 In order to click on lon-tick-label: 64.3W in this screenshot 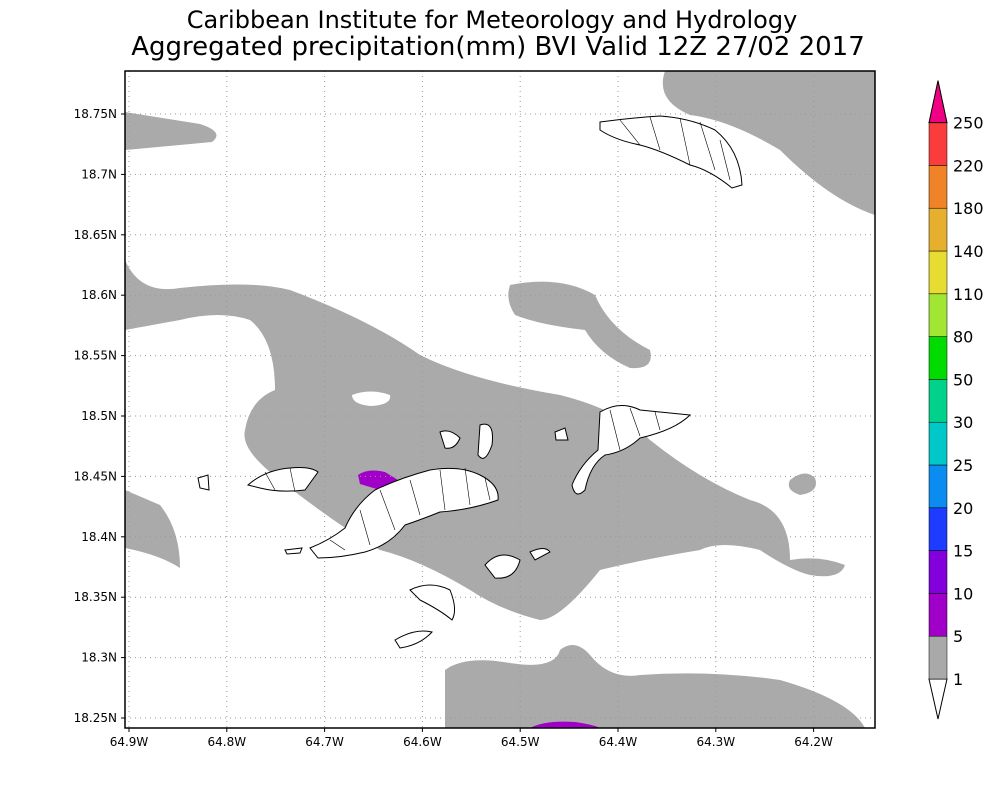, I will do `click(716, 742)`.